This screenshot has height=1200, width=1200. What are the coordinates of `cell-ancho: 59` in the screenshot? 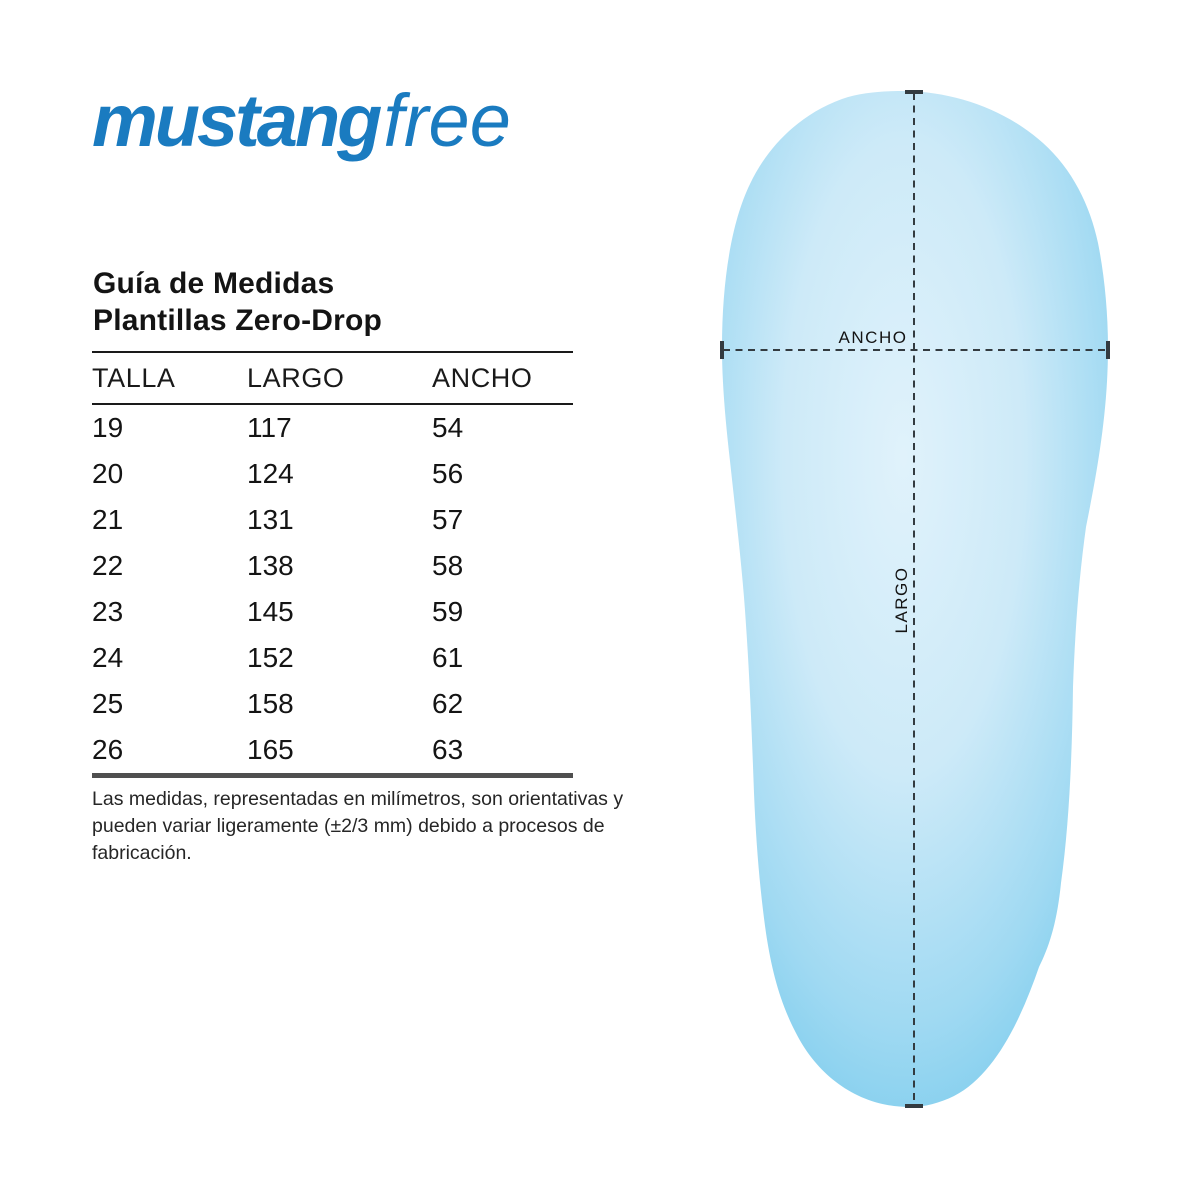 It's located at (448, 611).